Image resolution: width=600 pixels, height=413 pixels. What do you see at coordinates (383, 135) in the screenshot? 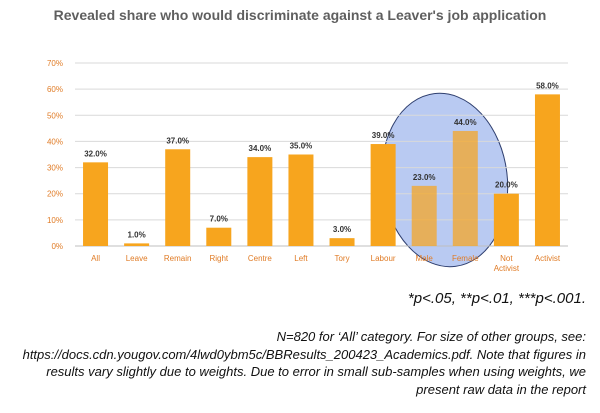
I see `data-label: 39.0%` at bounding box center [383, 135].